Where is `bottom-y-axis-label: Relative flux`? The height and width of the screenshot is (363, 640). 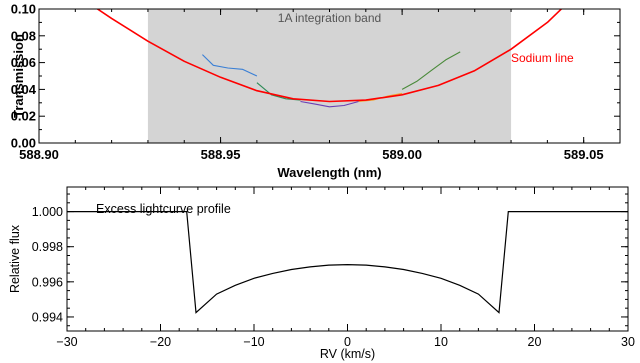
bottom-y-axis-label: Relative flux is located at coordinates (15, 258).